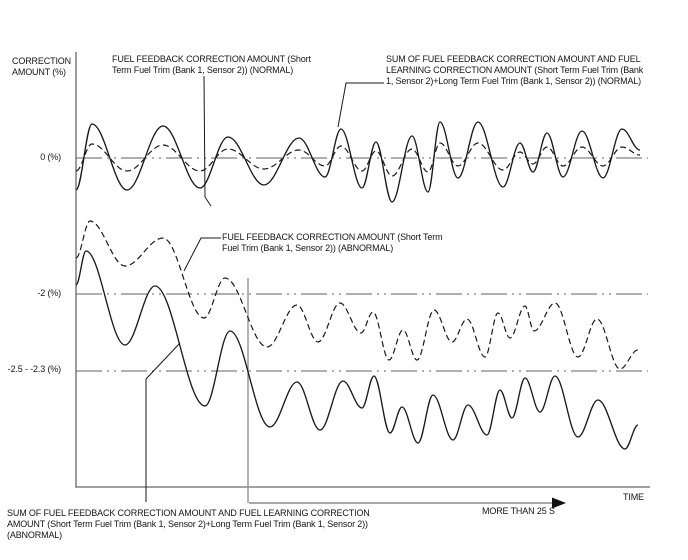 The height and width of the screenshot is (560, 688). Describe the element at coordinates (202, 254) in the screenshot. I see `leader-abnormal-stft` at that location.